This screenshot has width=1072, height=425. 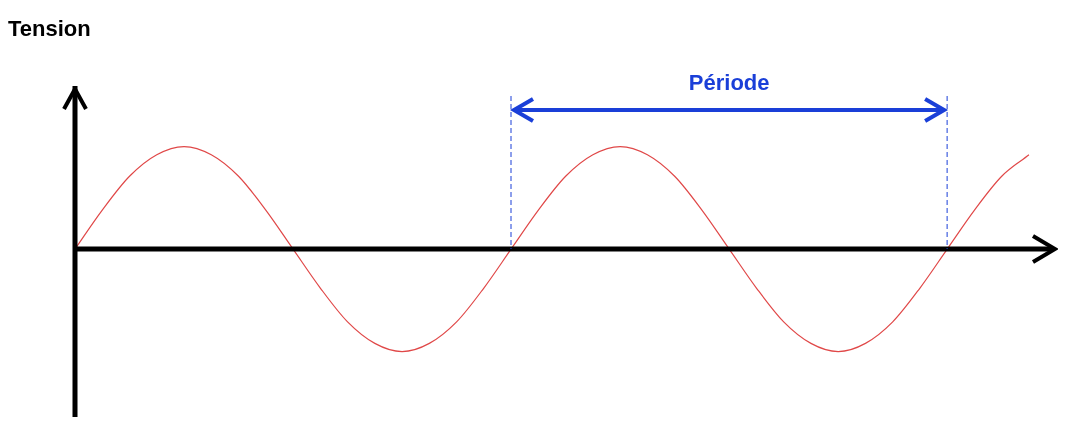 What do you see at coordinates (729, 83) in the screenshot?
I see `text: Période` at bounding box center [729, 83].